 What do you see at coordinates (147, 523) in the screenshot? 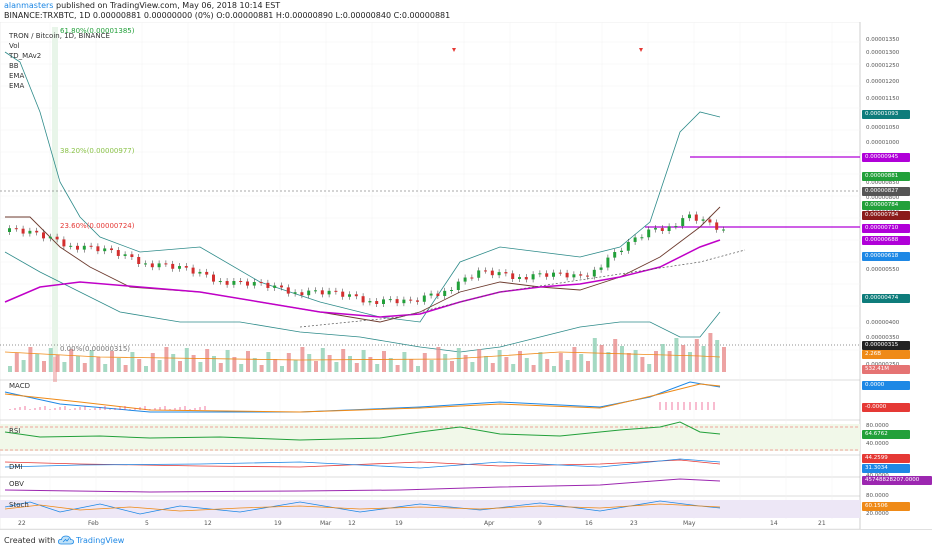
I see `time-axis-label: 5` at bounding box center [147, 523].